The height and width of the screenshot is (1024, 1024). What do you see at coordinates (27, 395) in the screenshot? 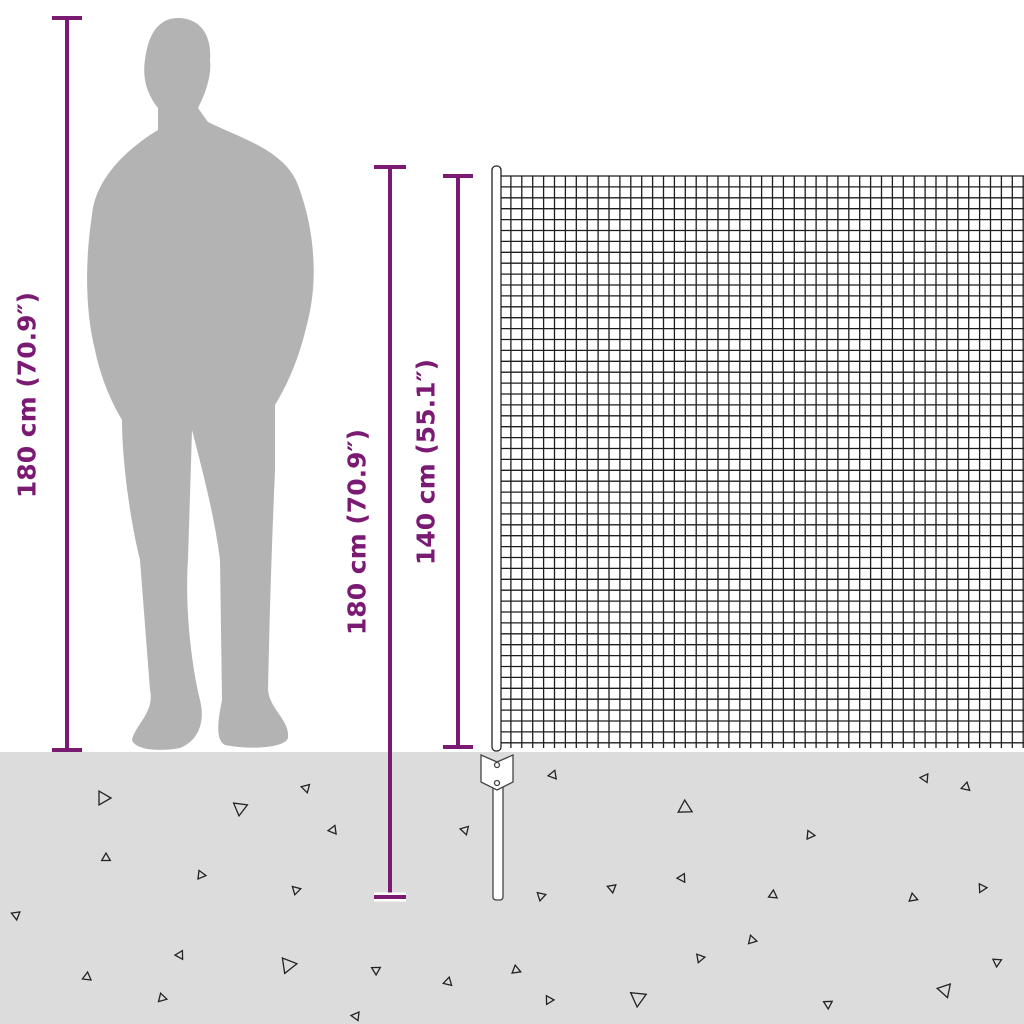
I see `person-height-label: 180 cm (70.9″)` at bounding box center [27, 395].